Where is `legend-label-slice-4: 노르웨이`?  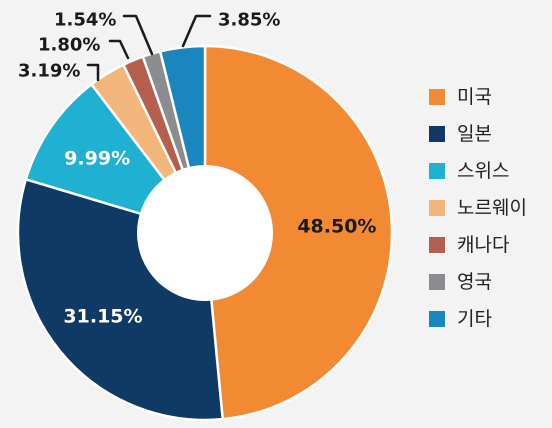 legend-label-slice-4: 노르웨이 is located at coordinates (492, 208).